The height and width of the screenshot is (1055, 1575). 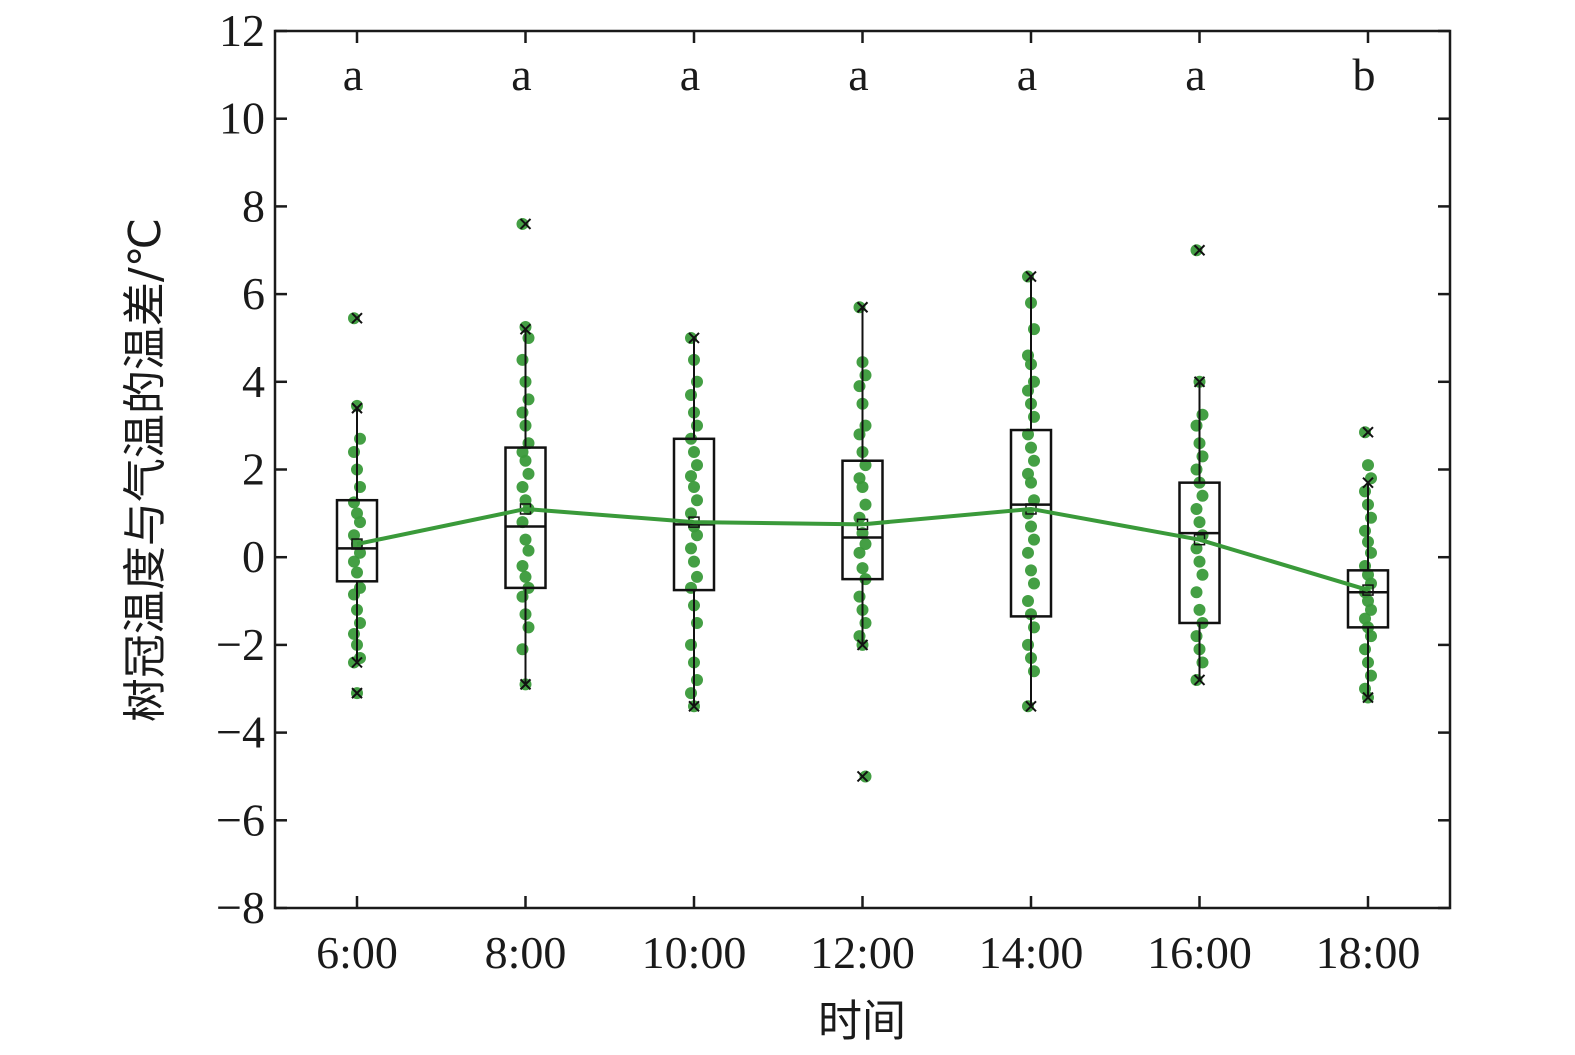 What do you see at coordinates (862, 952) in the screenshot?
I see `x-tick-label: 12:00` at bounding box center [862, 952].